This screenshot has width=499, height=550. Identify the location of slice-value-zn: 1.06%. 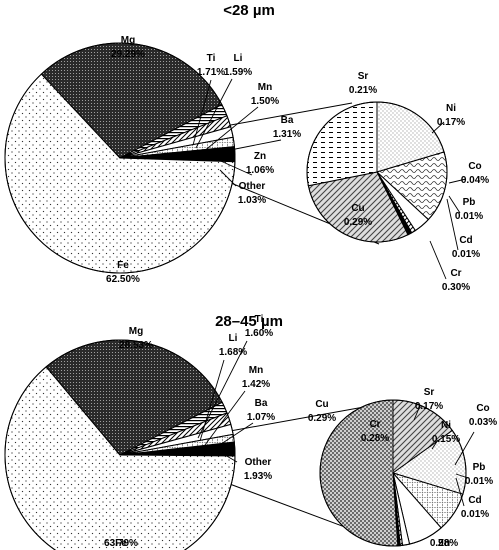
(260, 170).